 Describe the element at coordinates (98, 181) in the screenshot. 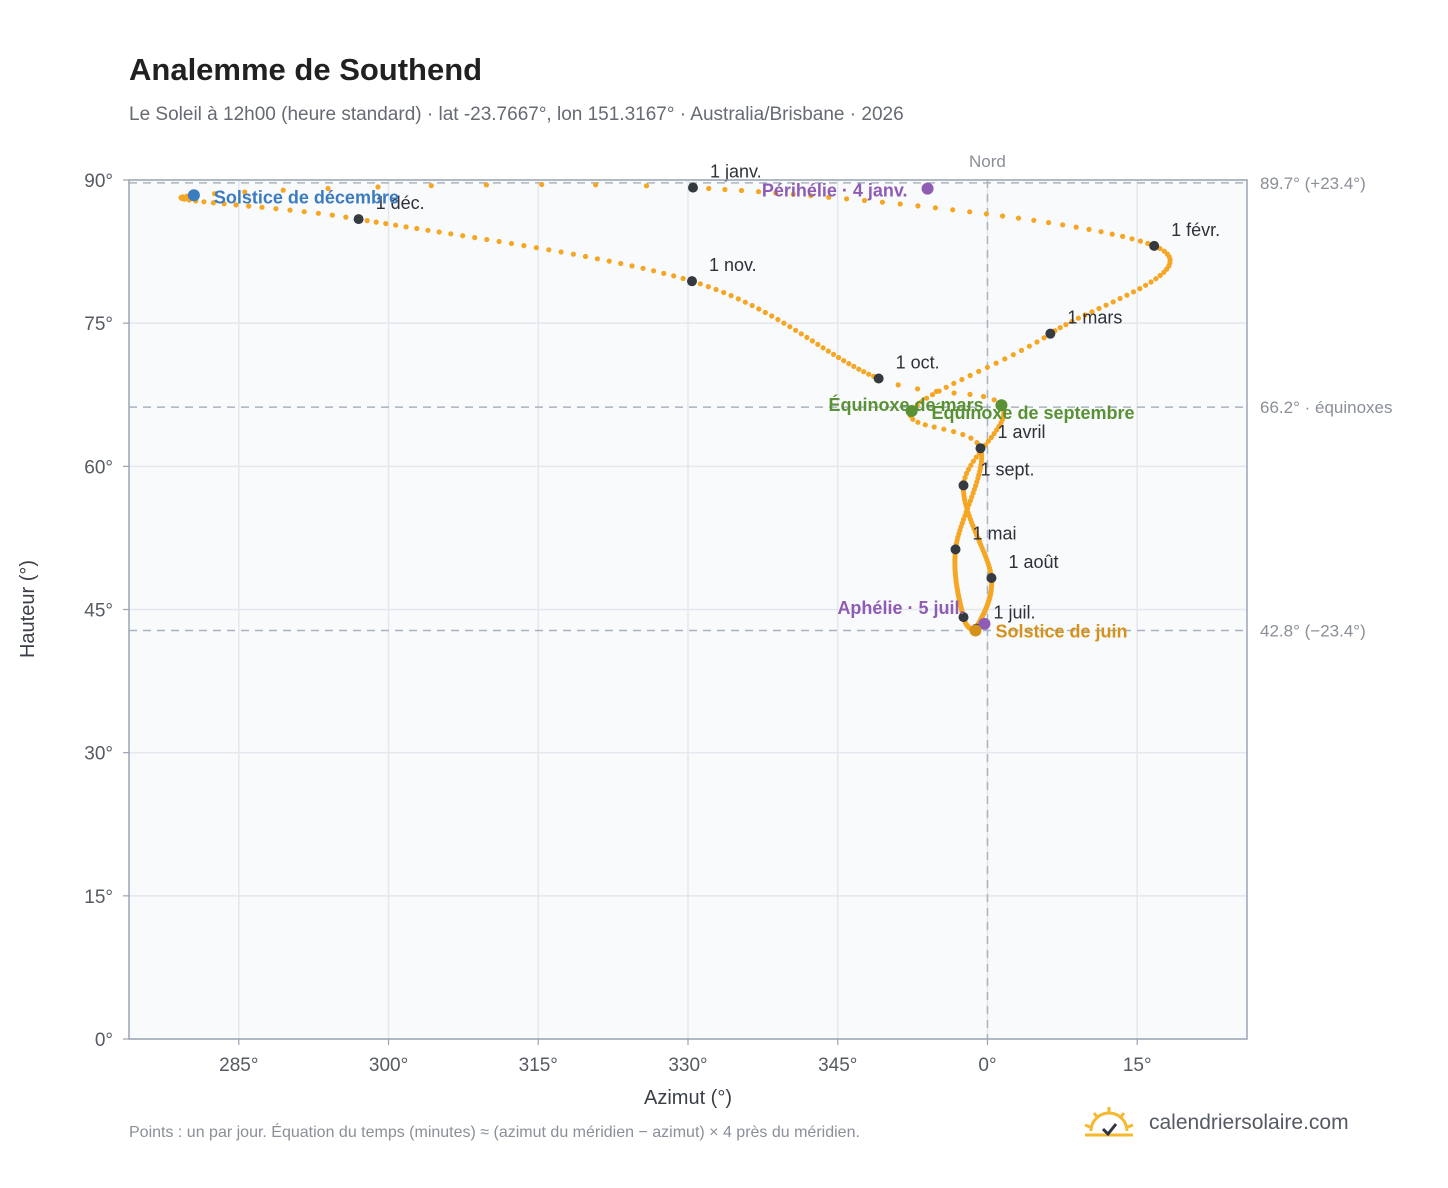

I see `y-tick-label: 90°` at that location.